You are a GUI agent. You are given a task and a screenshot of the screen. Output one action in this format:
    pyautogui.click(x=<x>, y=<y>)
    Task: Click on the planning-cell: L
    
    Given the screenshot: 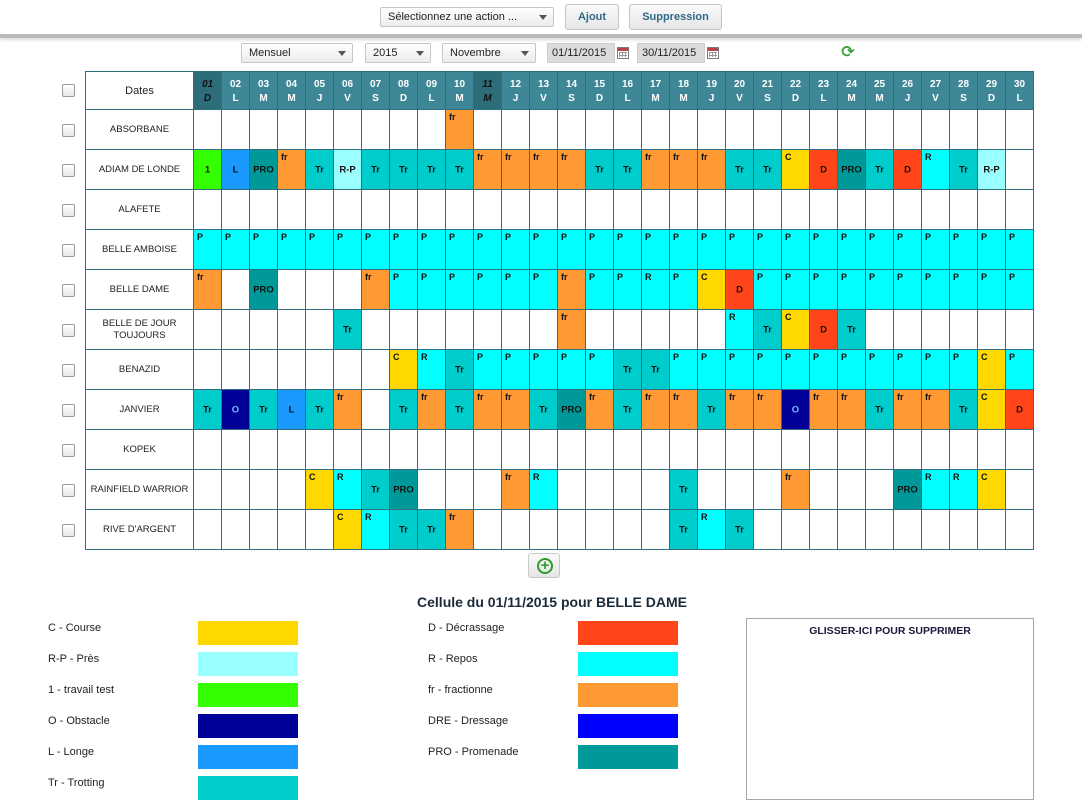 What is the action you would take?
    pyautogui.click(x=292, y=410)
    